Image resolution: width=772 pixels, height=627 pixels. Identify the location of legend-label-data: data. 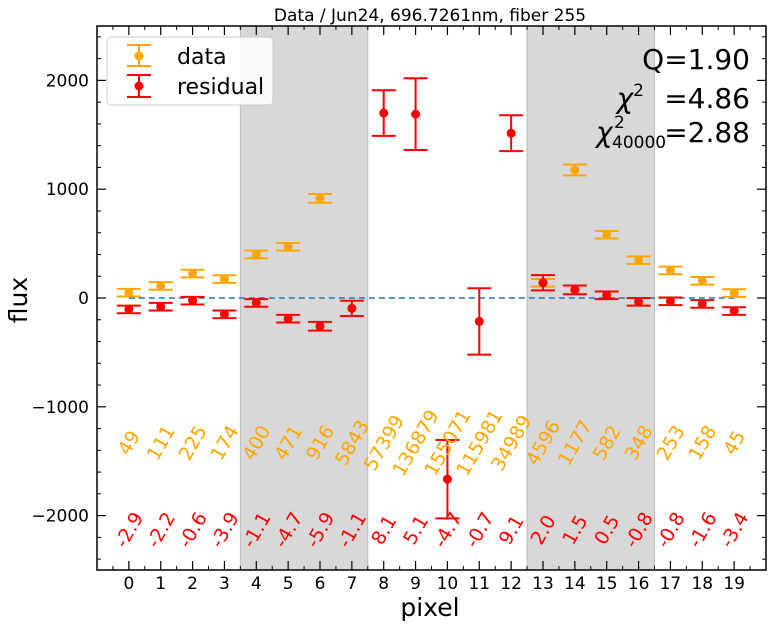
(202, 57).